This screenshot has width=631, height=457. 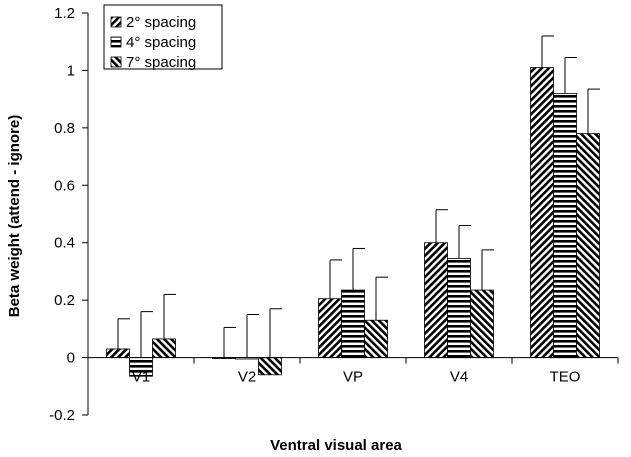 I want to click on y-tick-label: 0.6, so click(x=64, y=185).